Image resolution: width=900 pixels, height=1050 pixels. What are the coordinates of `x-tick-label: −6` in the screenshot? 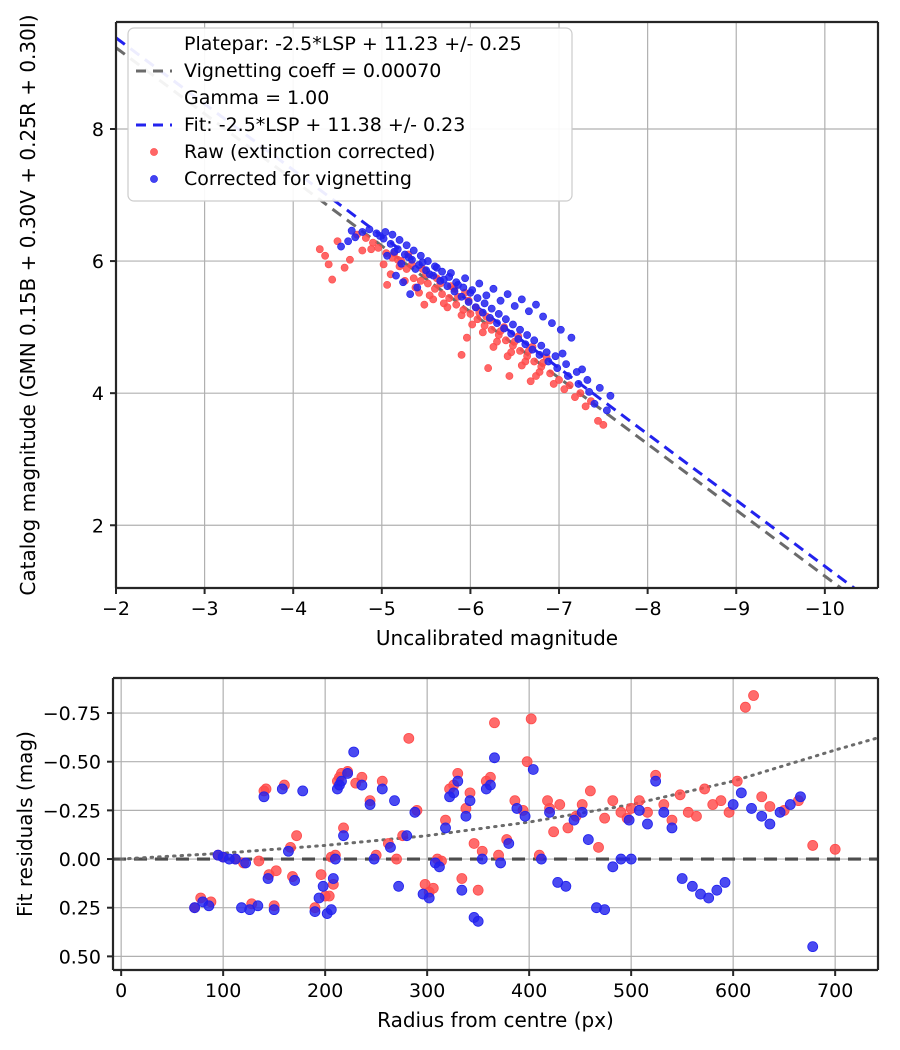 It's located at (470, 609).